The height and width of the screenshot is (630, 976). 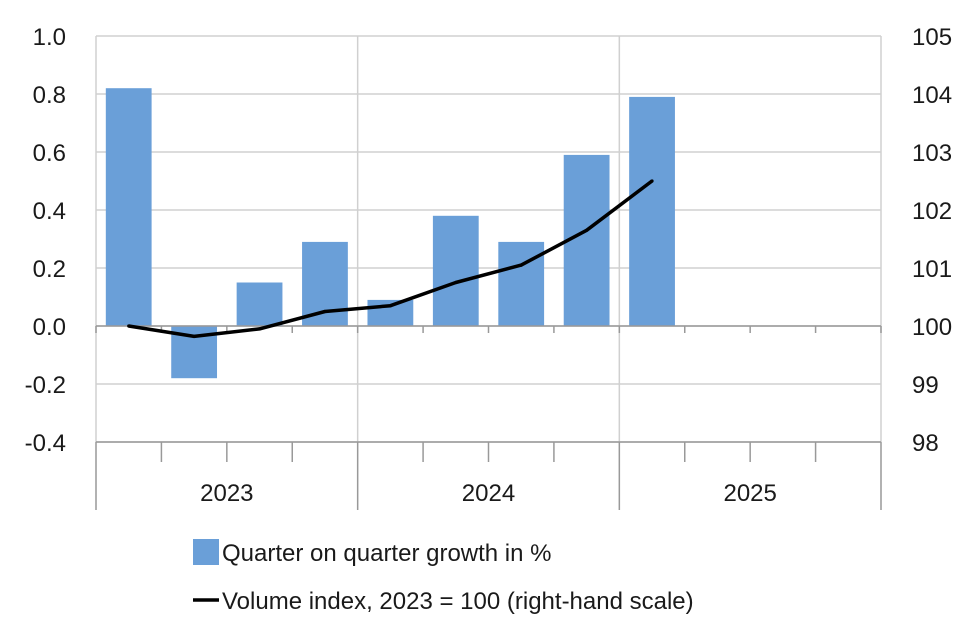 I want to click on line-series, so click(x=390, y=259).